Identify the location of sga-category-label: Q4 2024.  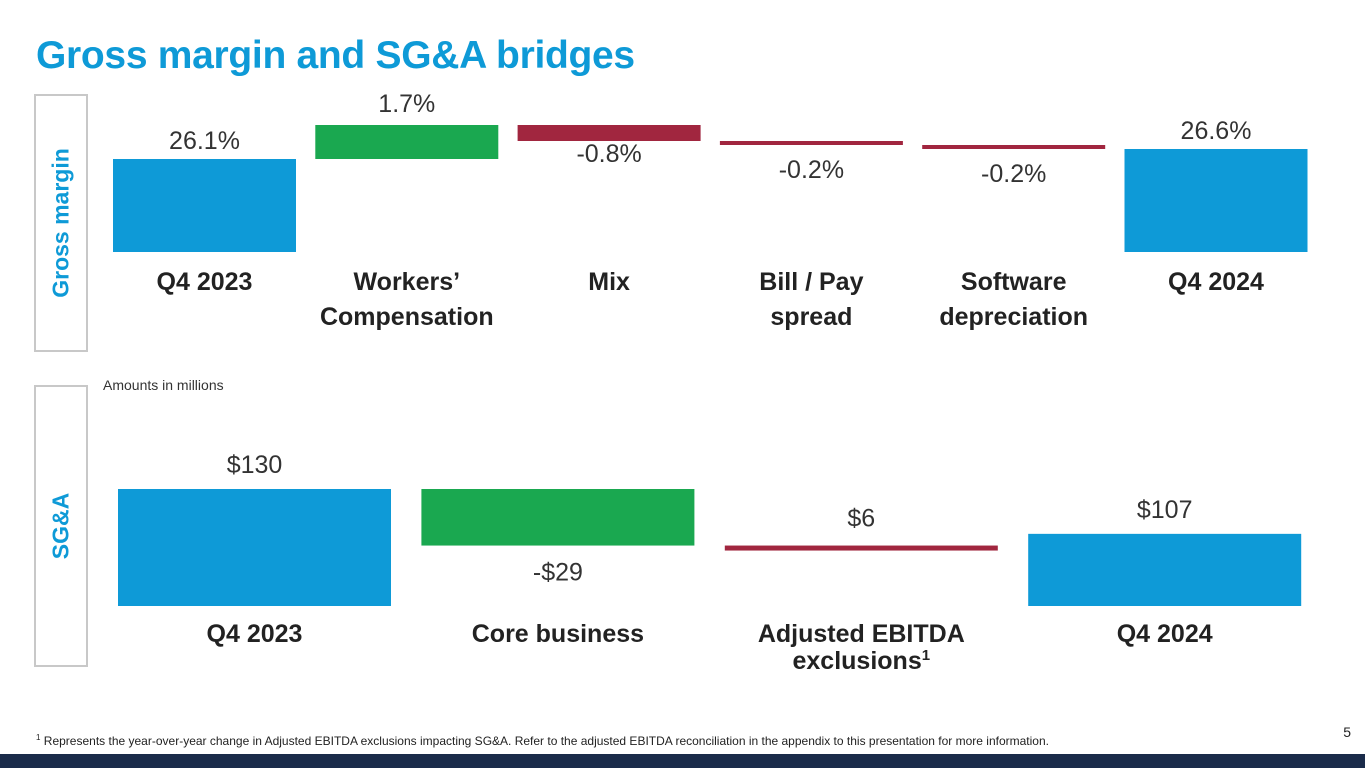
(1165, 634).